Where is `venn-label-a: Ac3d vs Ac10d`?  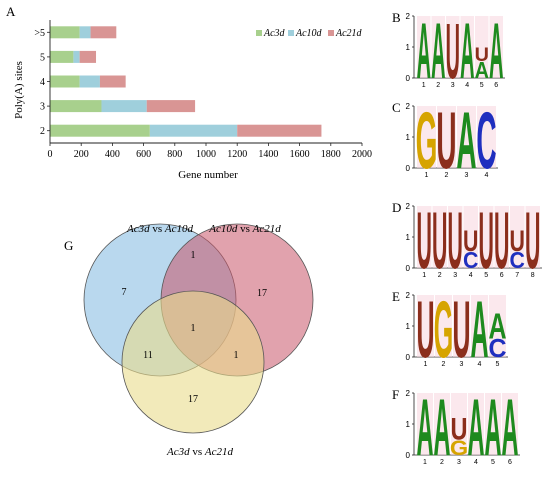 venn-label-a: Ac3d vs Ac10d is located at coordinates (159, 229).